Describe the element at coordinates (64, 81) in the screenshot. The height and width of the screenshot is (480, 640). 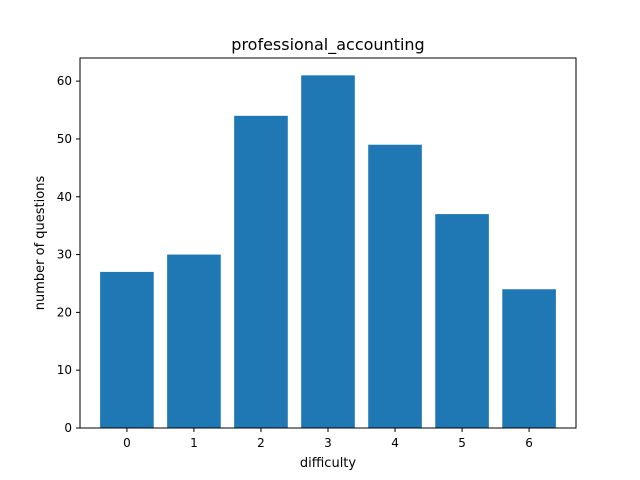
I see `y-tick-label: 60` at that location.